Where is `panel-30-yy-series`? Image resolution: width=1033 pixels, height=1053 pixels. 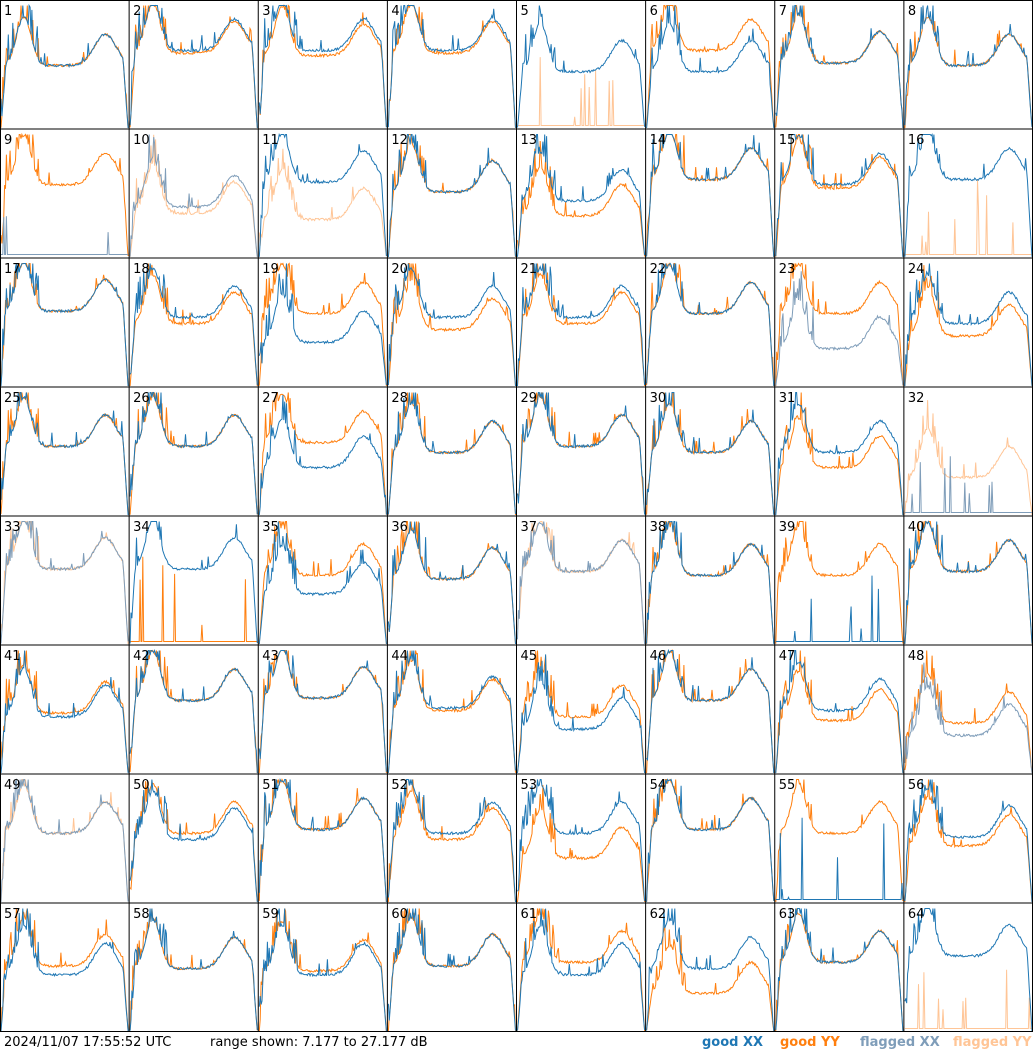 panel-30-yy-series is located at coordinates (710, 453).